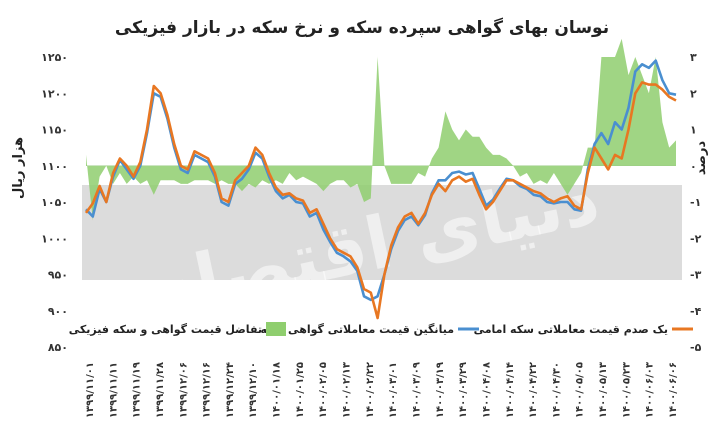 The image size is (724, 432). Describe the element at coordinates (113, 390) in the screenshot. I see `x-tick-label: ۱۳۹۹/۱۱/۱۱` at that location.